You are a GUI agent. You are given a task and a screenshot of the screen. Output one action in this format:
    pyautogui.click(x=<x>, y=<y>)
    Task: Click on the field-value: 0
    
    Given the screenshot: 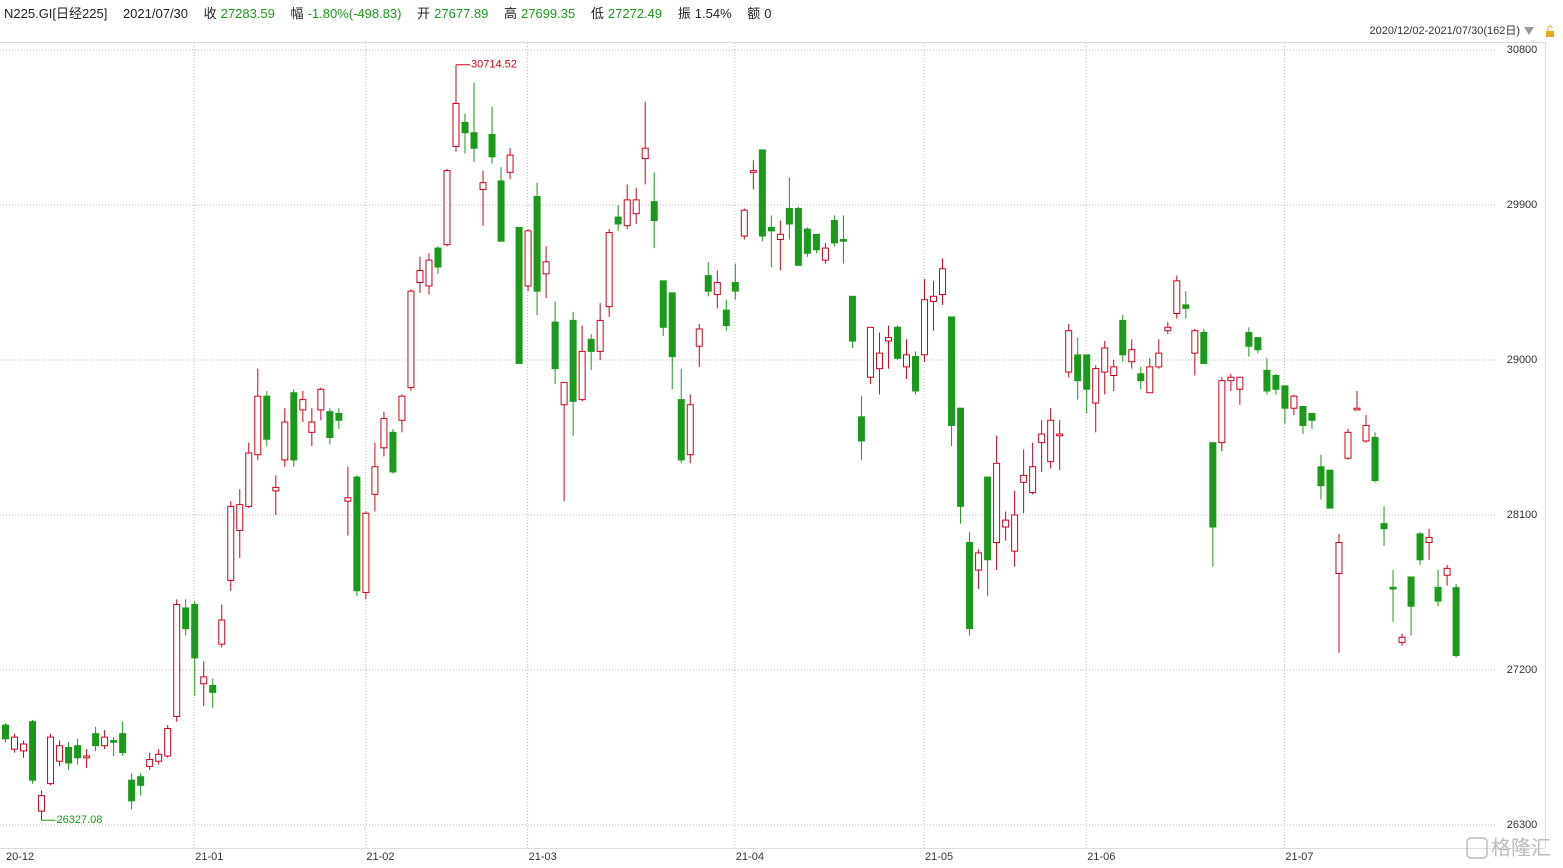 What is the action you would take?
    pyautogui.click(x=768, y=13)
    